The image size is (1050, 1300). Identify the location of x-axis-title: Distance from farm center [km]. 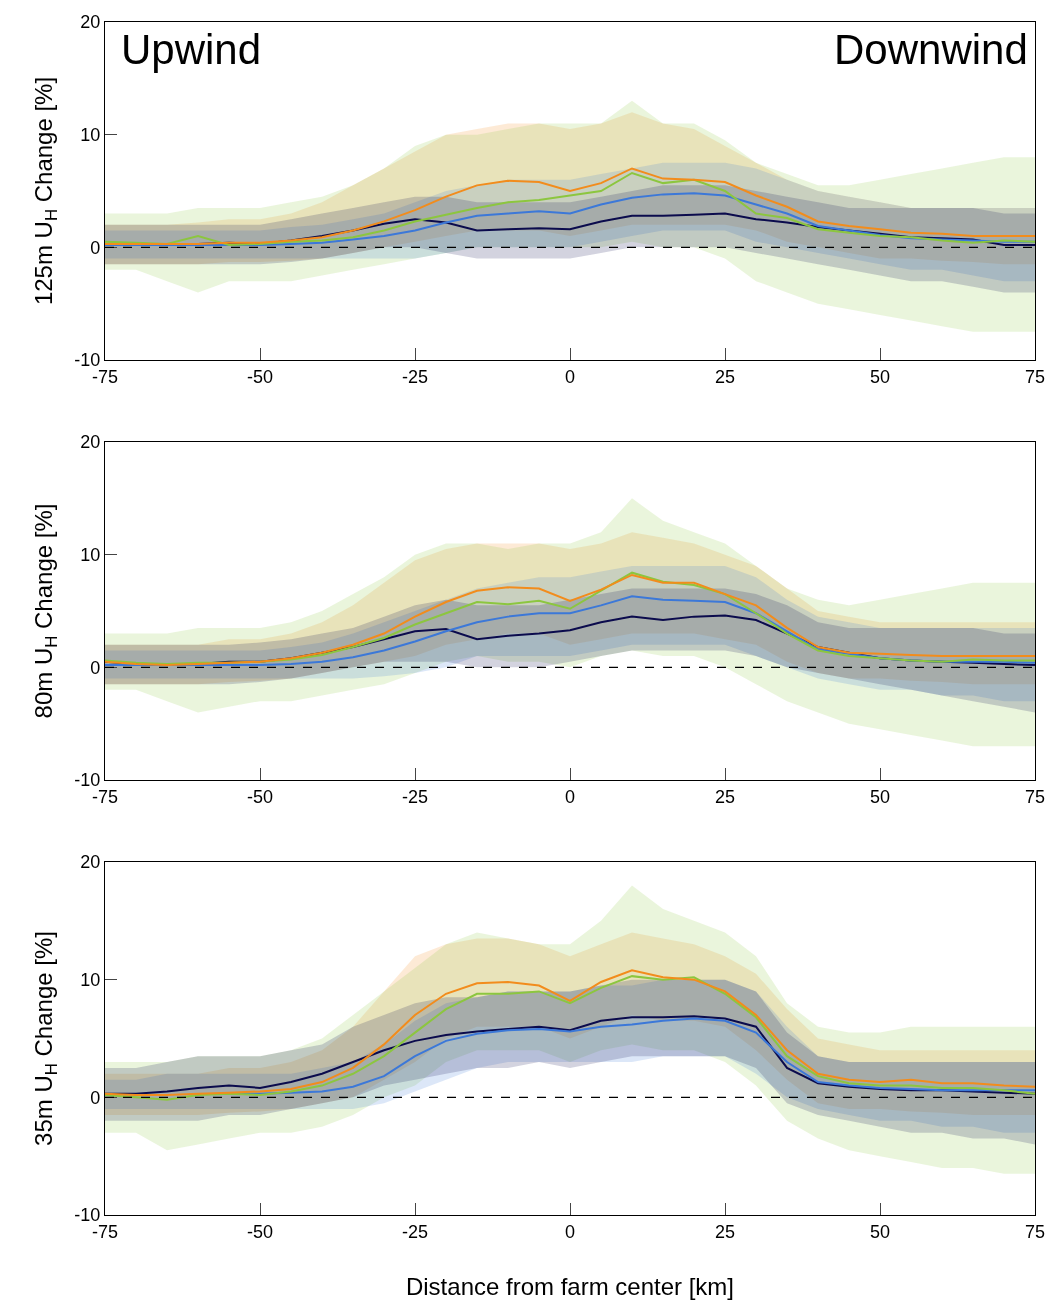
(570, 1286).